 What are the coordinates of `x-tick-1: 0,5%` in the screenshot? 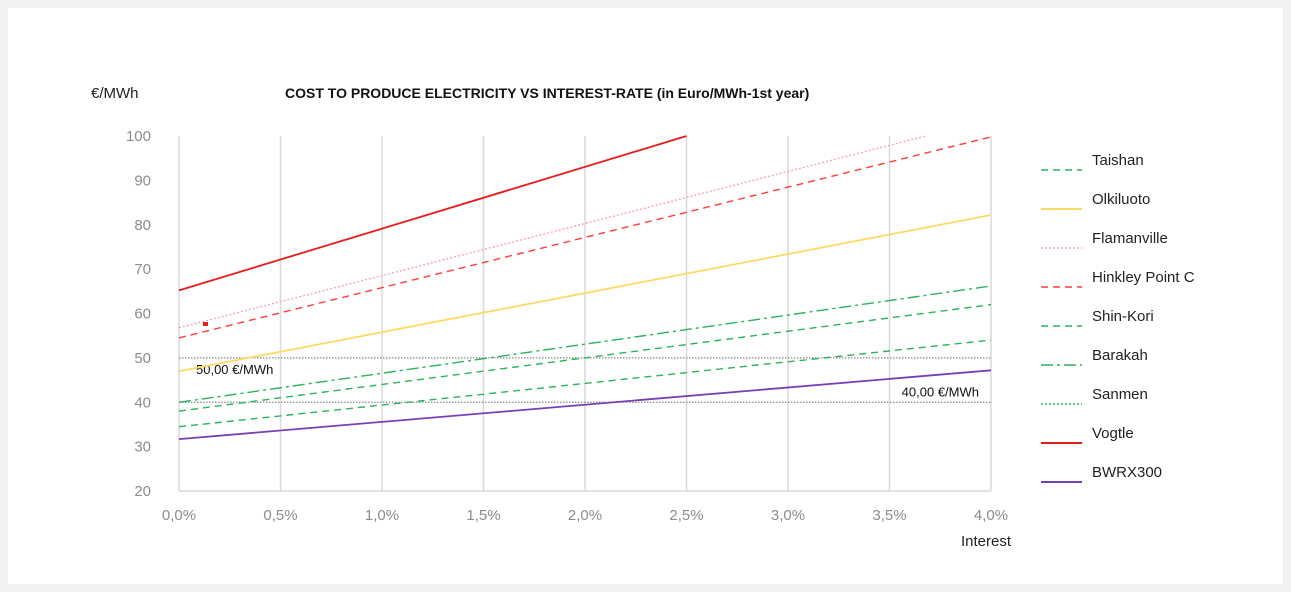 It's located at (280, 515).